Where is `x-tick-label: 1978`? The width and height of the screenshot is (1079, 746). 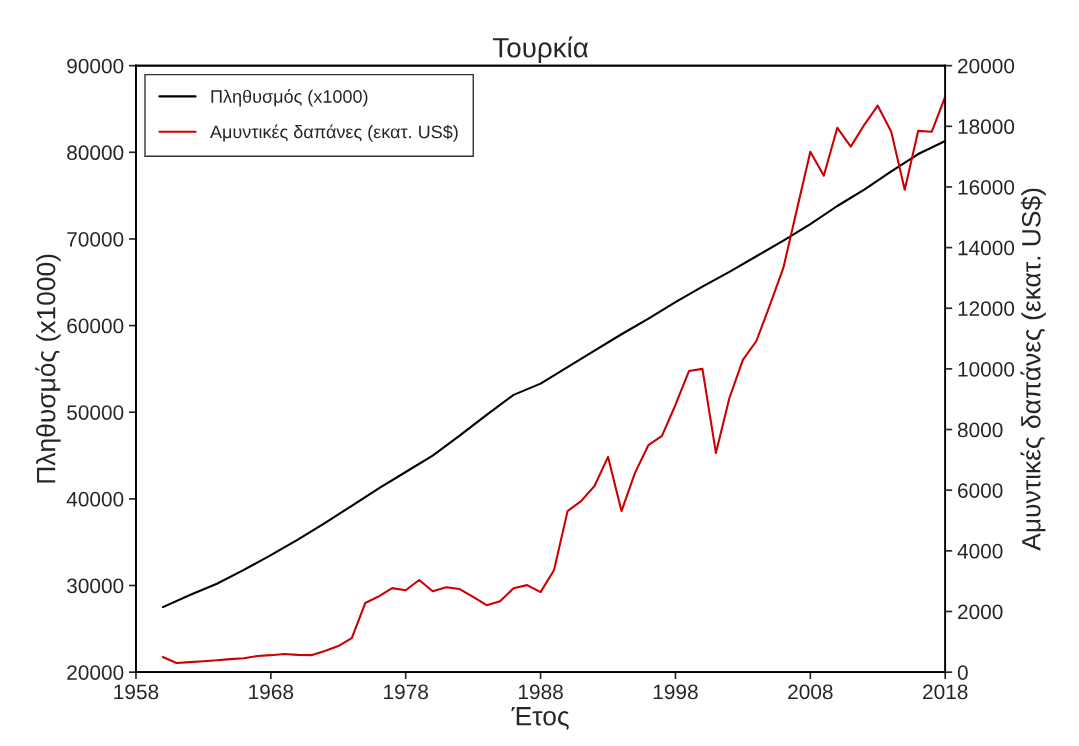 x-tick-label: 1978 is located at coordinates (406, 692).